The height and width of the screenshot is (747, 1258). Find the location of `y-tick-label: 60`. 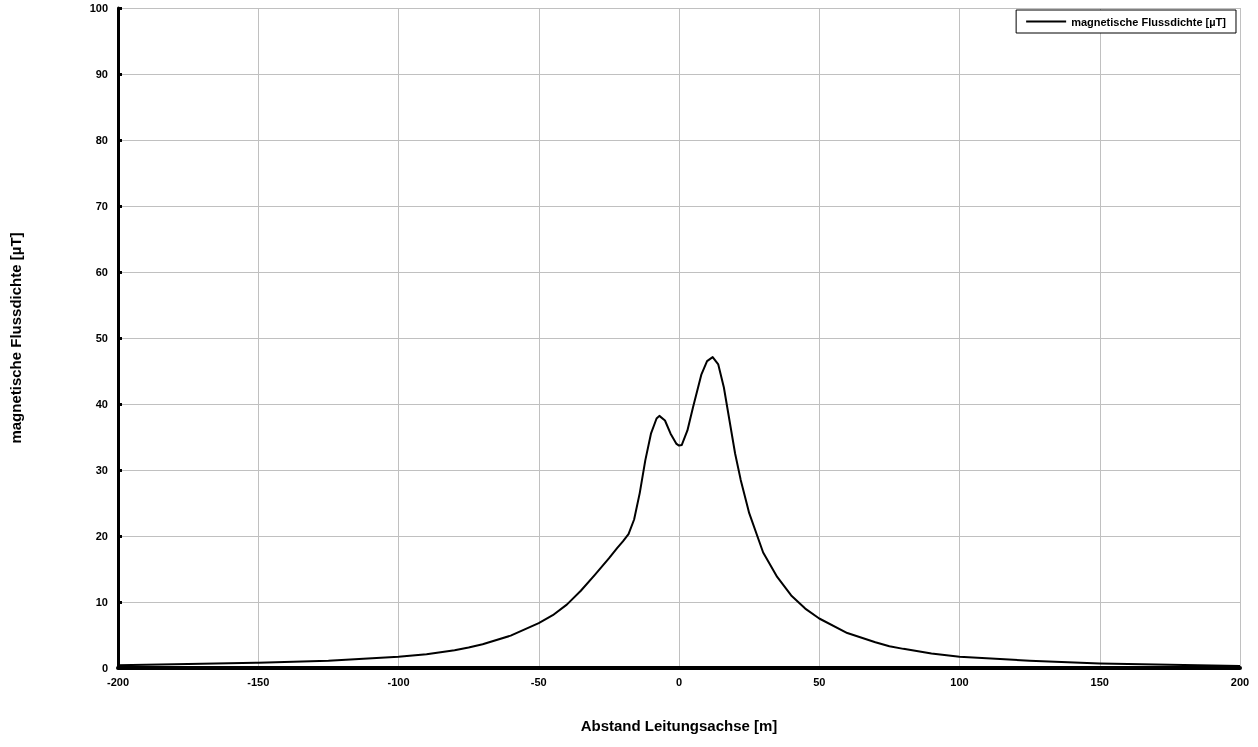

y-tick-label: 60 is located at coordinates (101, 272).